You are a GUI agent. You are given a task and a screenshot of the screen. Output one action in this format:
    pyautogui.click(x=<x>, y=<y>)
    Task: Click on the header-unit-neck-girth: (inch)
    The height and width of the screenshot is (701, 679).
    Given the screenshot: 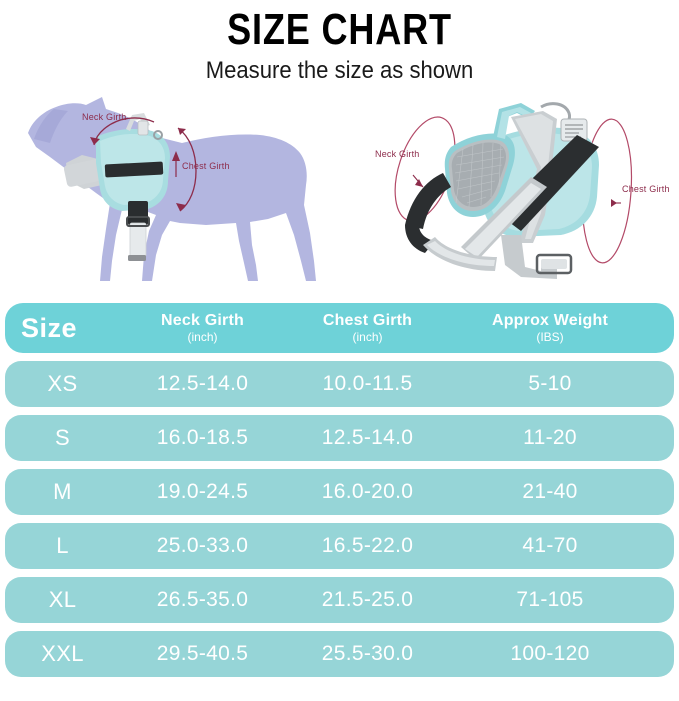 What is the action you would take?
    pyautogui.click(x=202, y=337)
    